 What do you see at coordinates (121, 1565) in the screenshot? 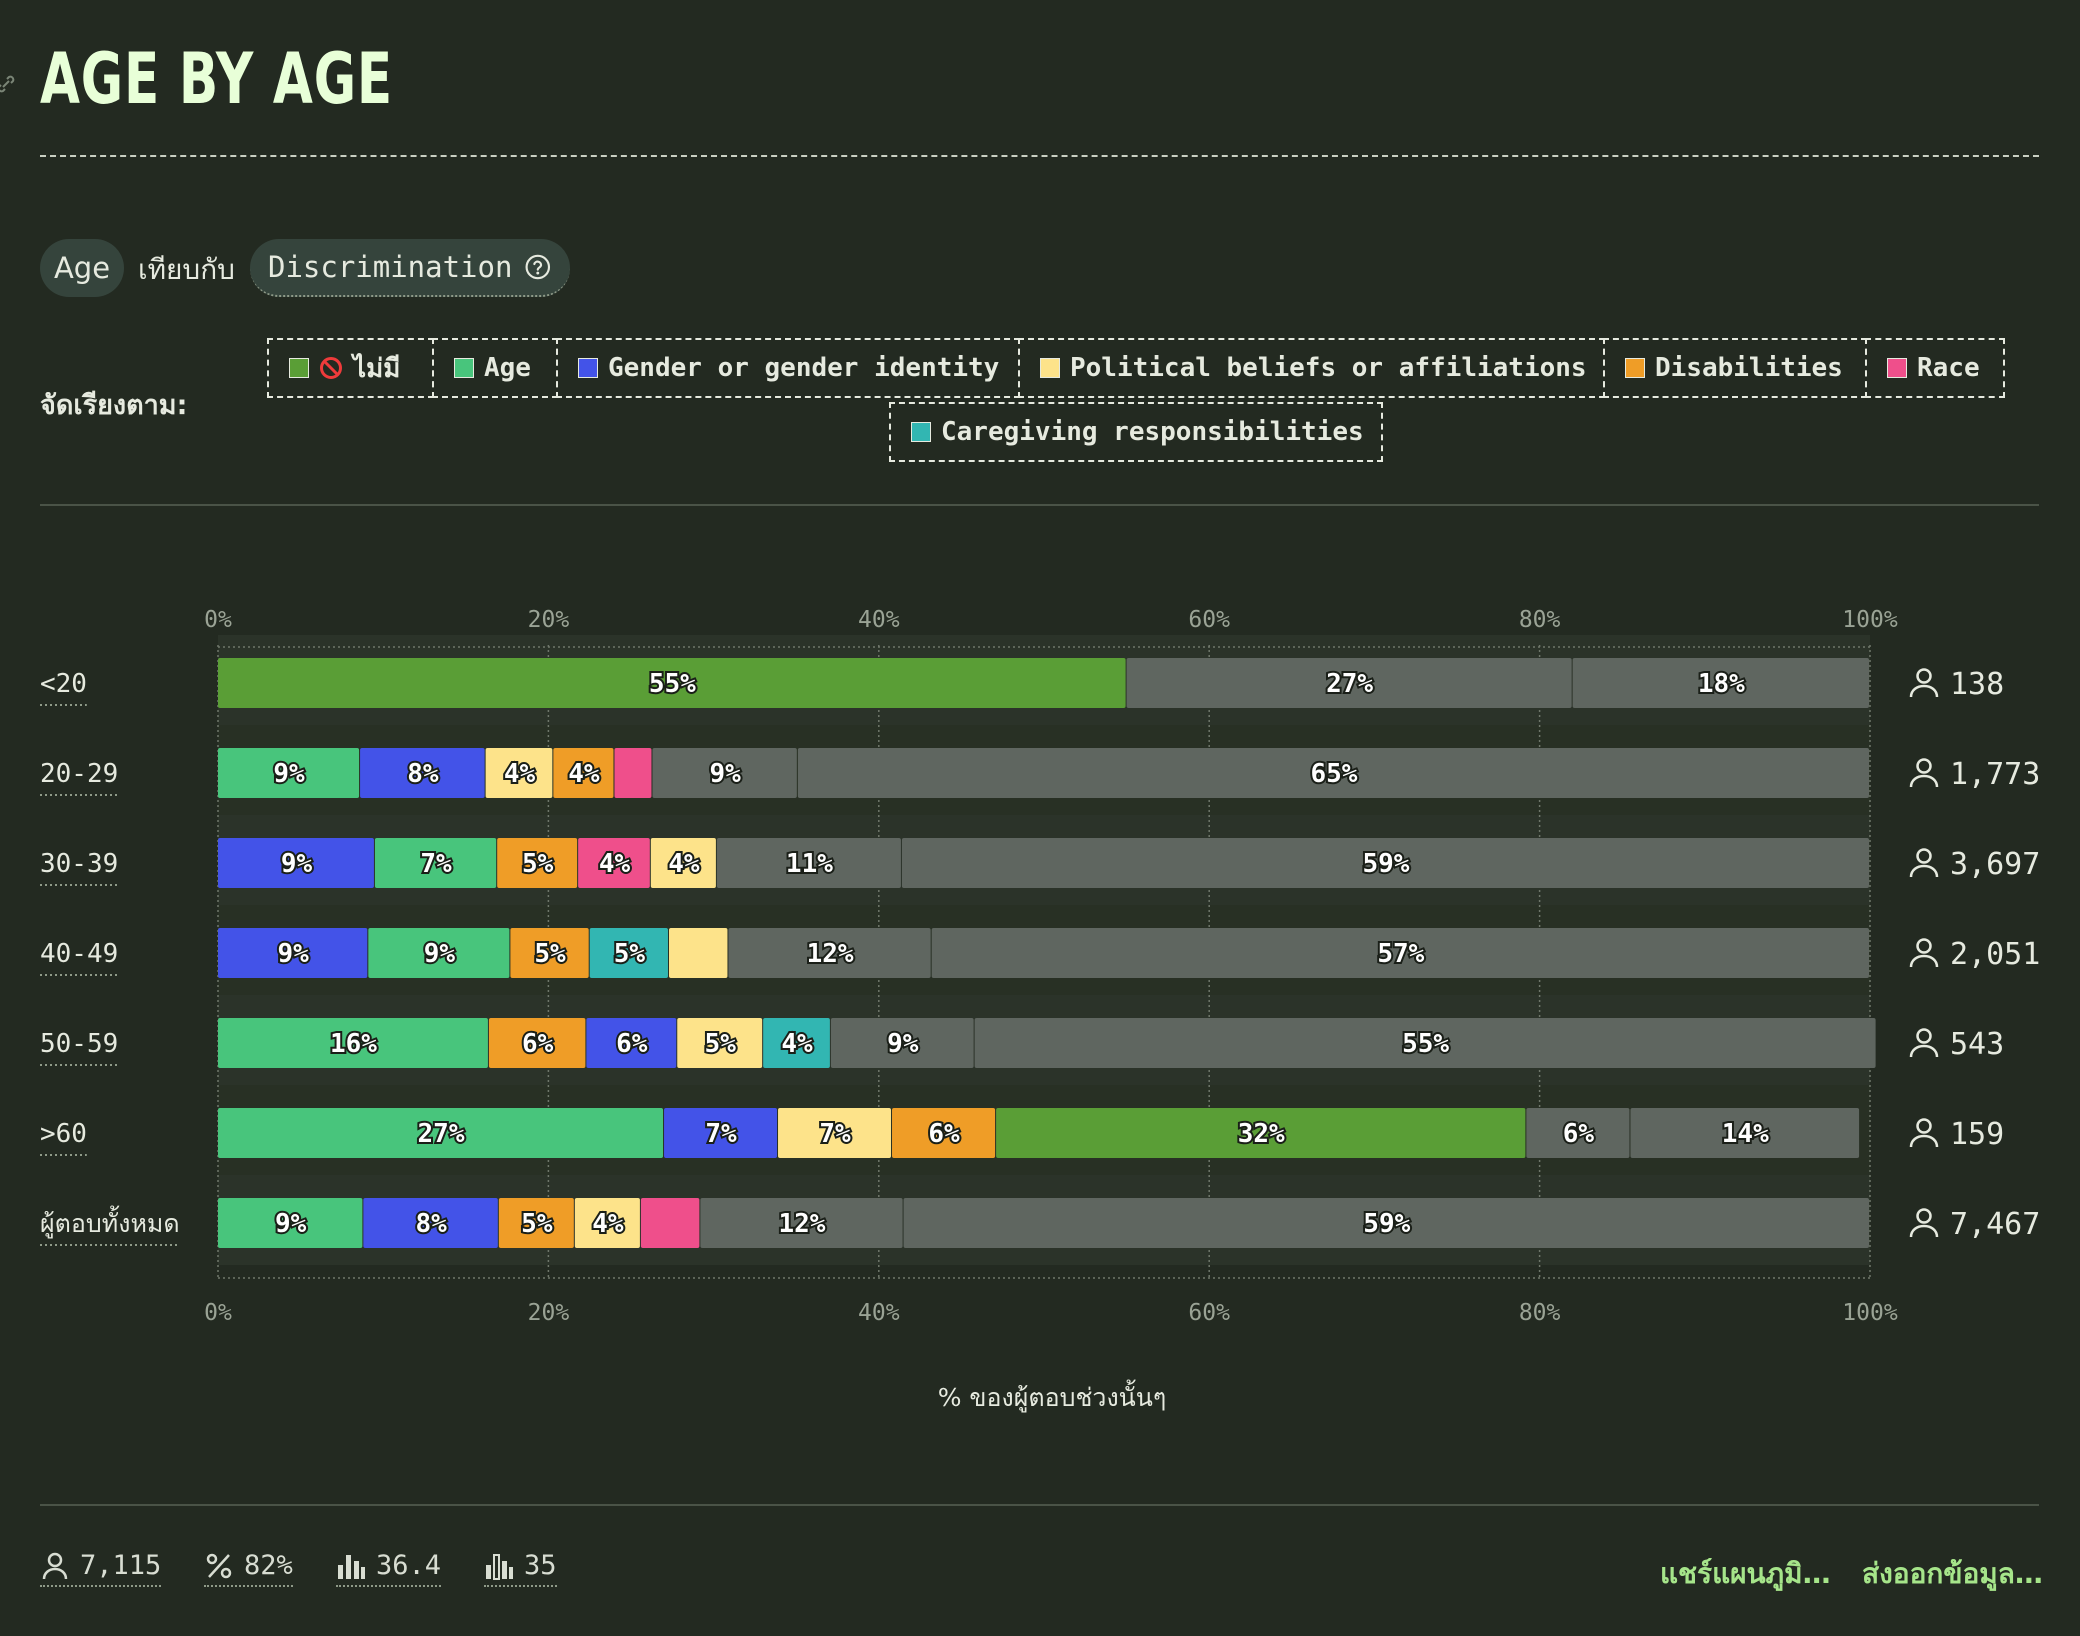
I see `respondents-value: 7,115` at bounding box center [121, 1565].